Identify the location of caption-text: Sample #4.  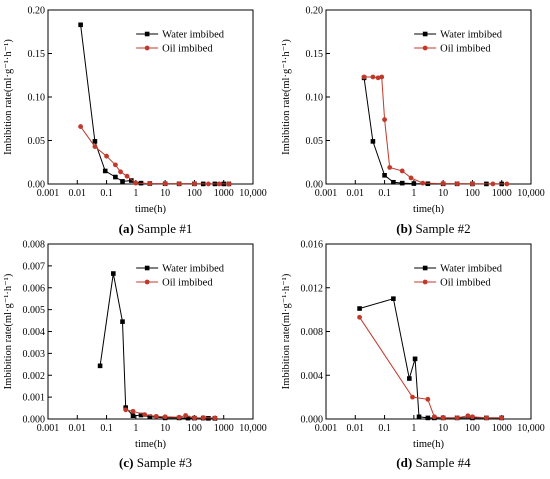
(441, 462).